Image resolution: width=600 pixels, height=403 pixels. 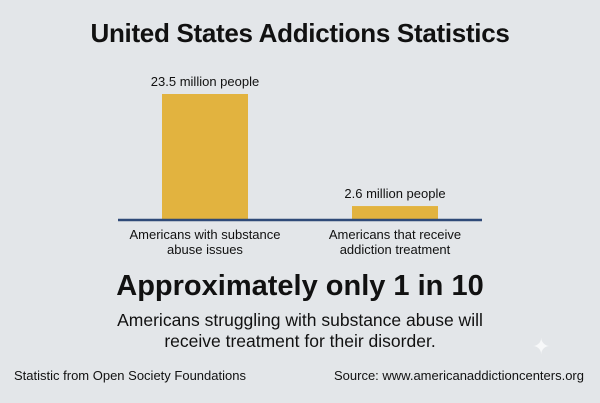 What do you see at coordinates (204, 234) in the screenshot?
I see `category-label-0-line-0: Americans with substance` at bounding box center [204, 234].